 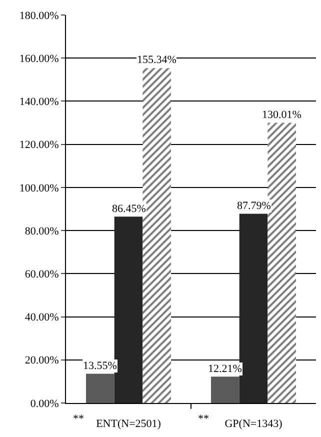 I want to click on x-tick-label: GP(N=1343), so click(x=253, y=424).